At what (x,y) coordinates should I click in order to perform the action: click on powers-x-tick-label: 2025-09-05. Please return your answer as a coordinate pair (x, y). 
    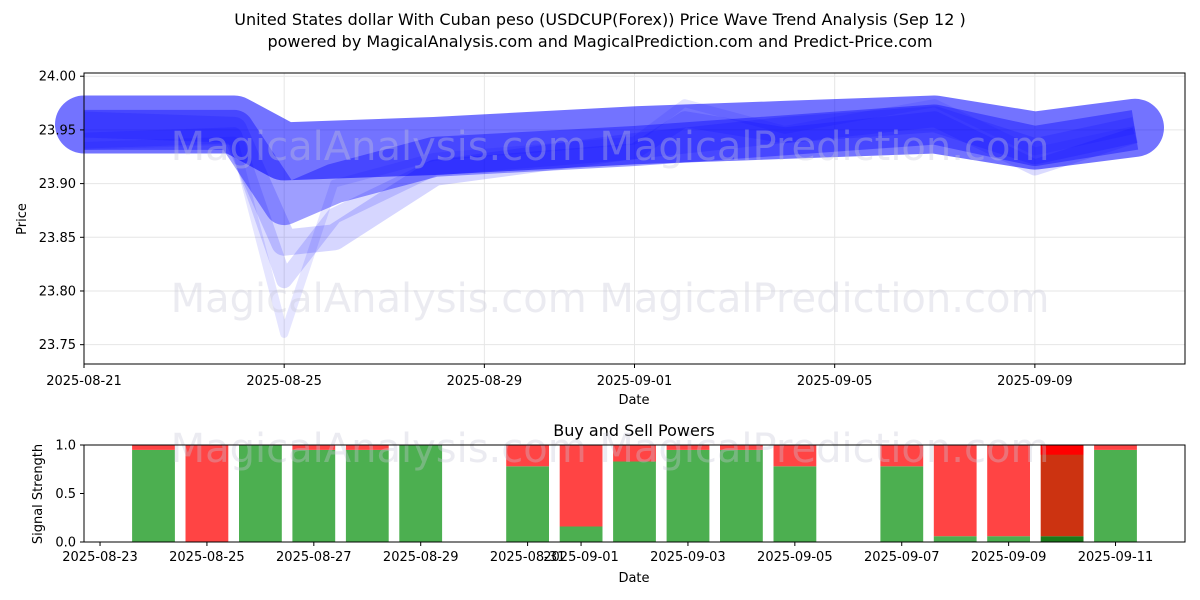
    Looking at the image, I should click on (795, 557).